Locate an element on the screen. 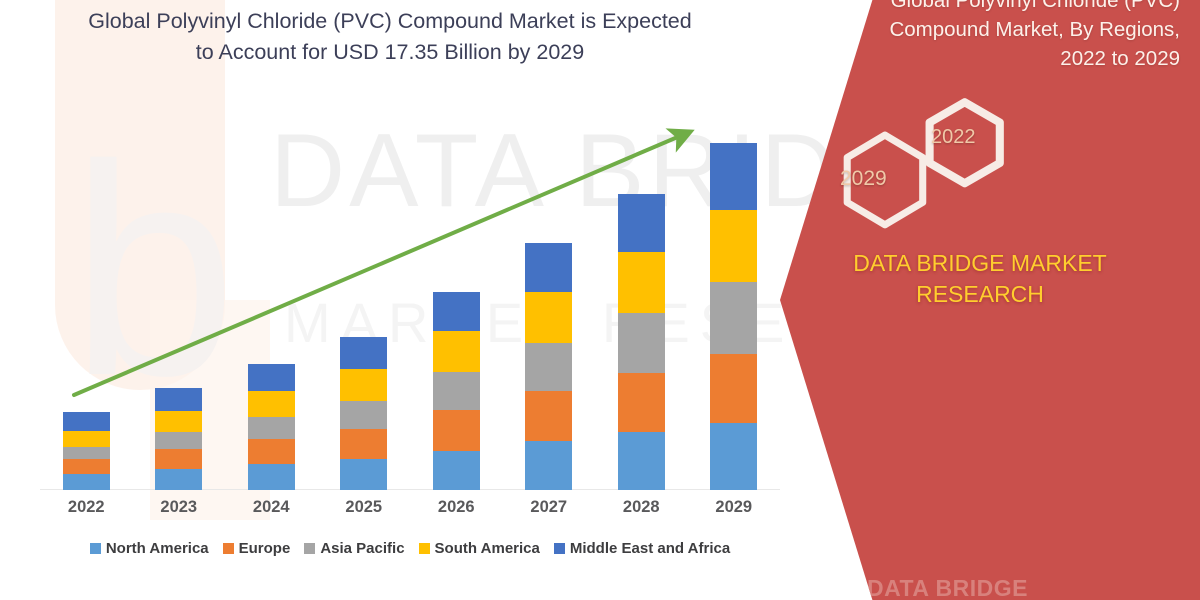  legend-item: Middle East and Africa is located at coordinates (642, 548).